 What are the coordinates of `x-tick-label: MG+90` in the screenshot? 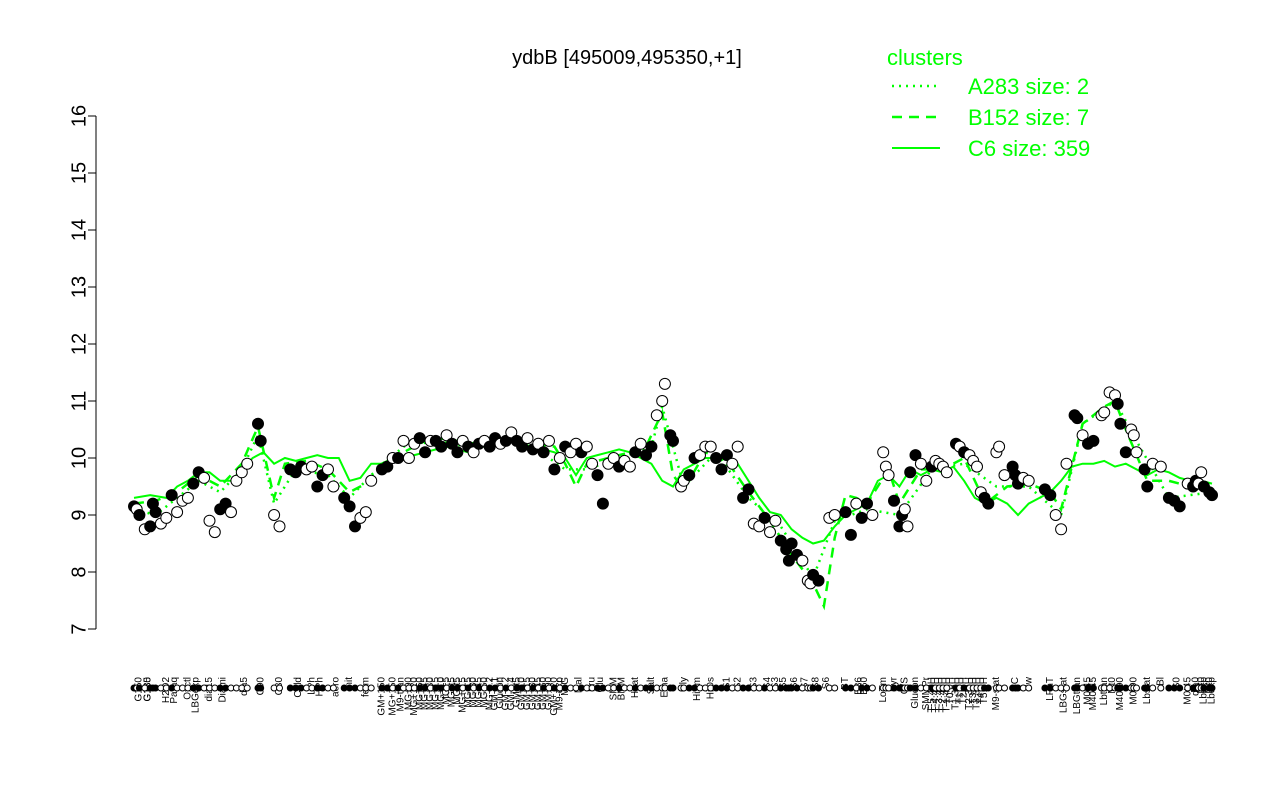 It's located at (409, 694).